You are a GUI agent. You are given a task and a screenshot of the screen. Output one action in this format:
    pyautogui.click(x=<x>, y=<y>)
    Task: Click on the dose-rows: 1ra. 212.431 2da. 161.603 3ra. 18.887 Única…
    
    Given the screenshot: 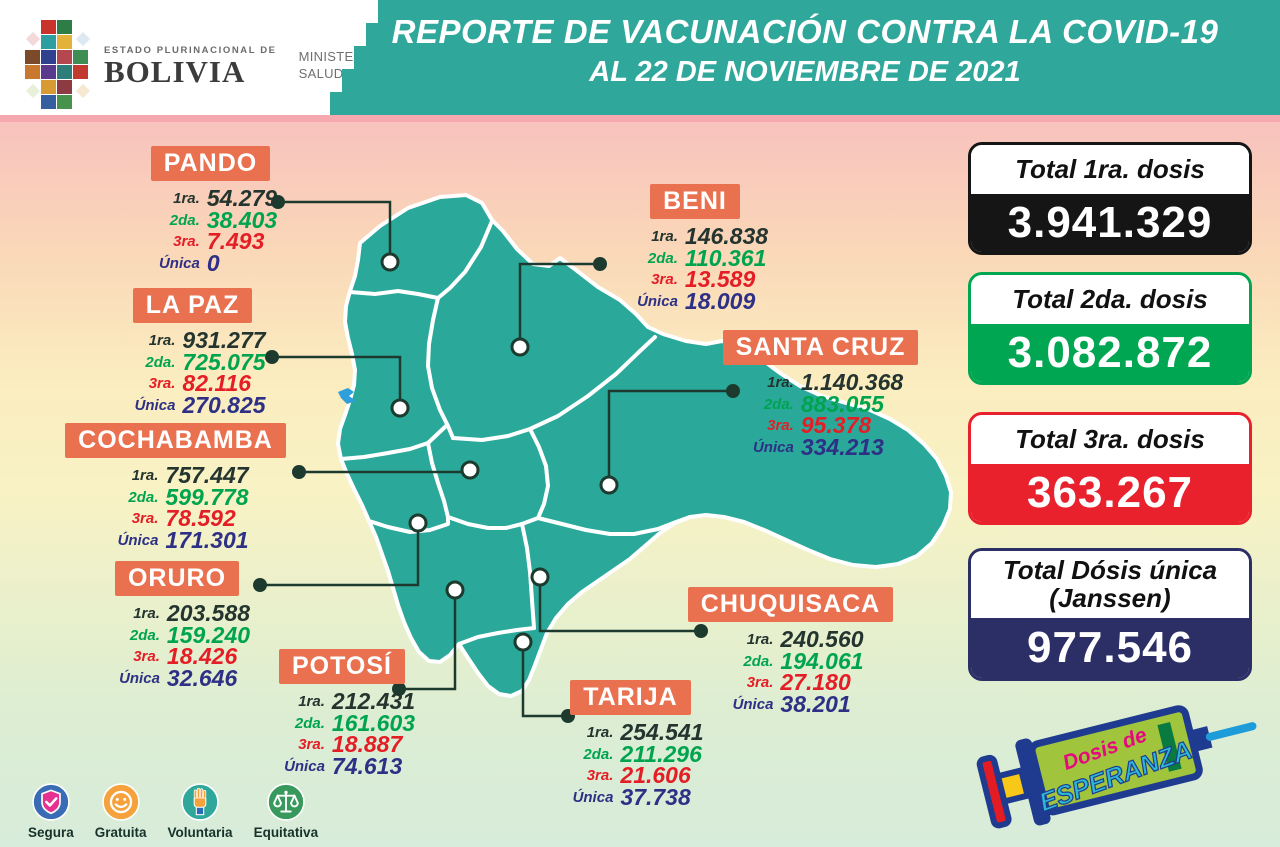 What is the action you would take?
    pyautogui.click(x=350, y=733)
    